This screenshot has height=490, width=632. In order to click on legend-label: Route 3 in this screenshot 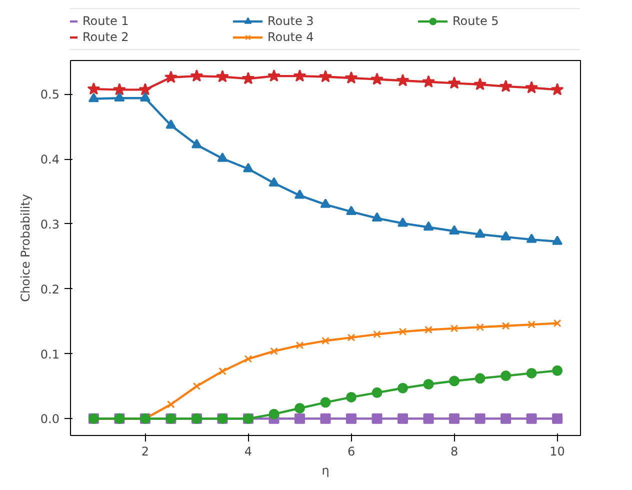, I will do `click(291, 21)`.